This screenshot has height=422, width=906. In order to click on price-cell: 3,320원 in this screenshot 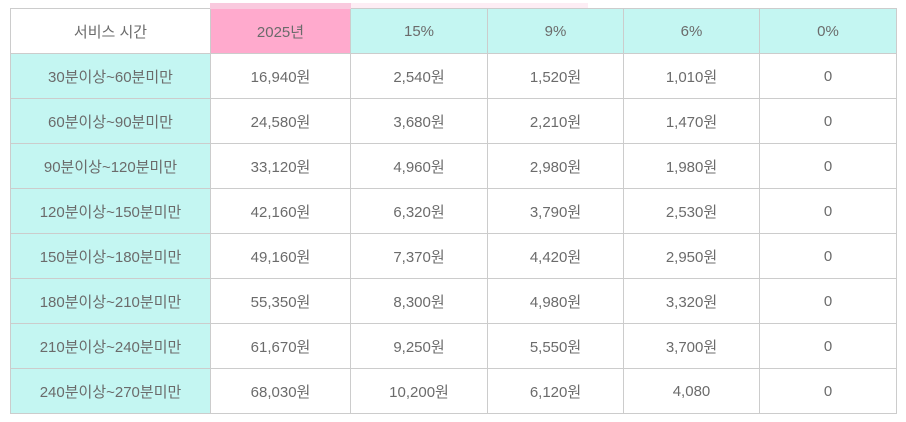, I will do `click(691, 301)`.